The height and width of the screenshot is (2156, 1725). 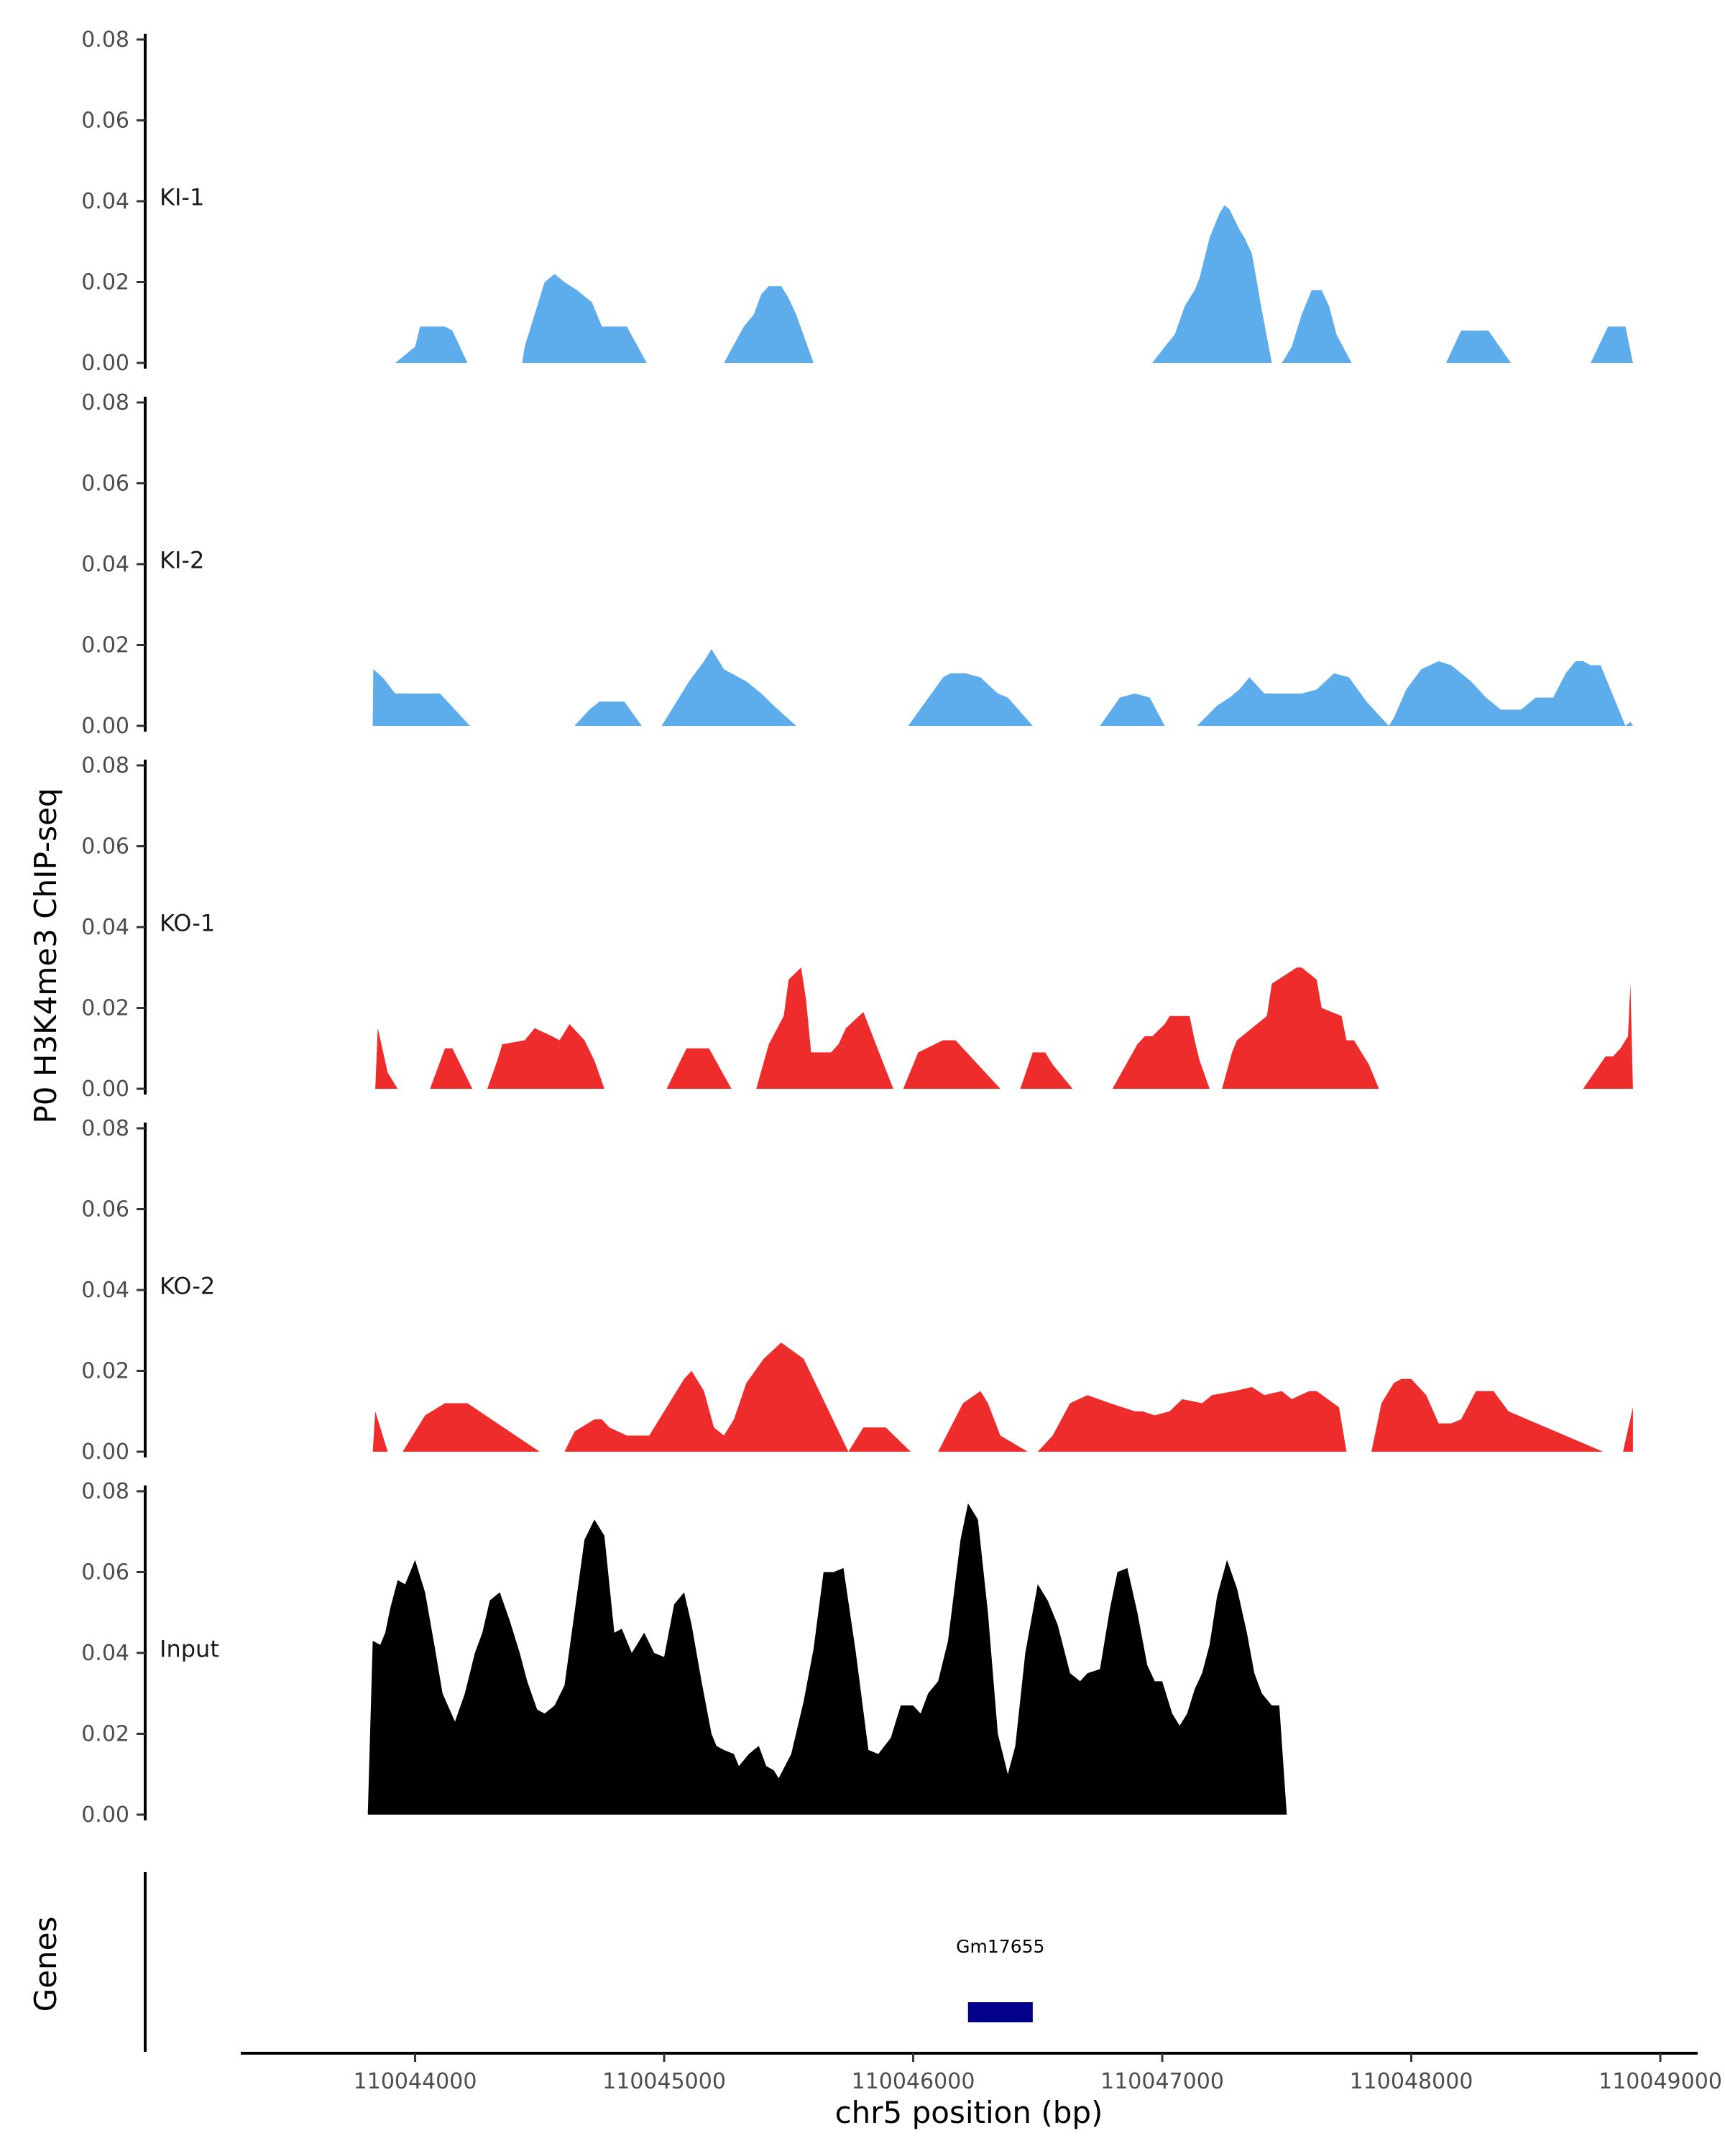 I want to click on x-tick-label: 110044000, so click(x=415, y=2082).